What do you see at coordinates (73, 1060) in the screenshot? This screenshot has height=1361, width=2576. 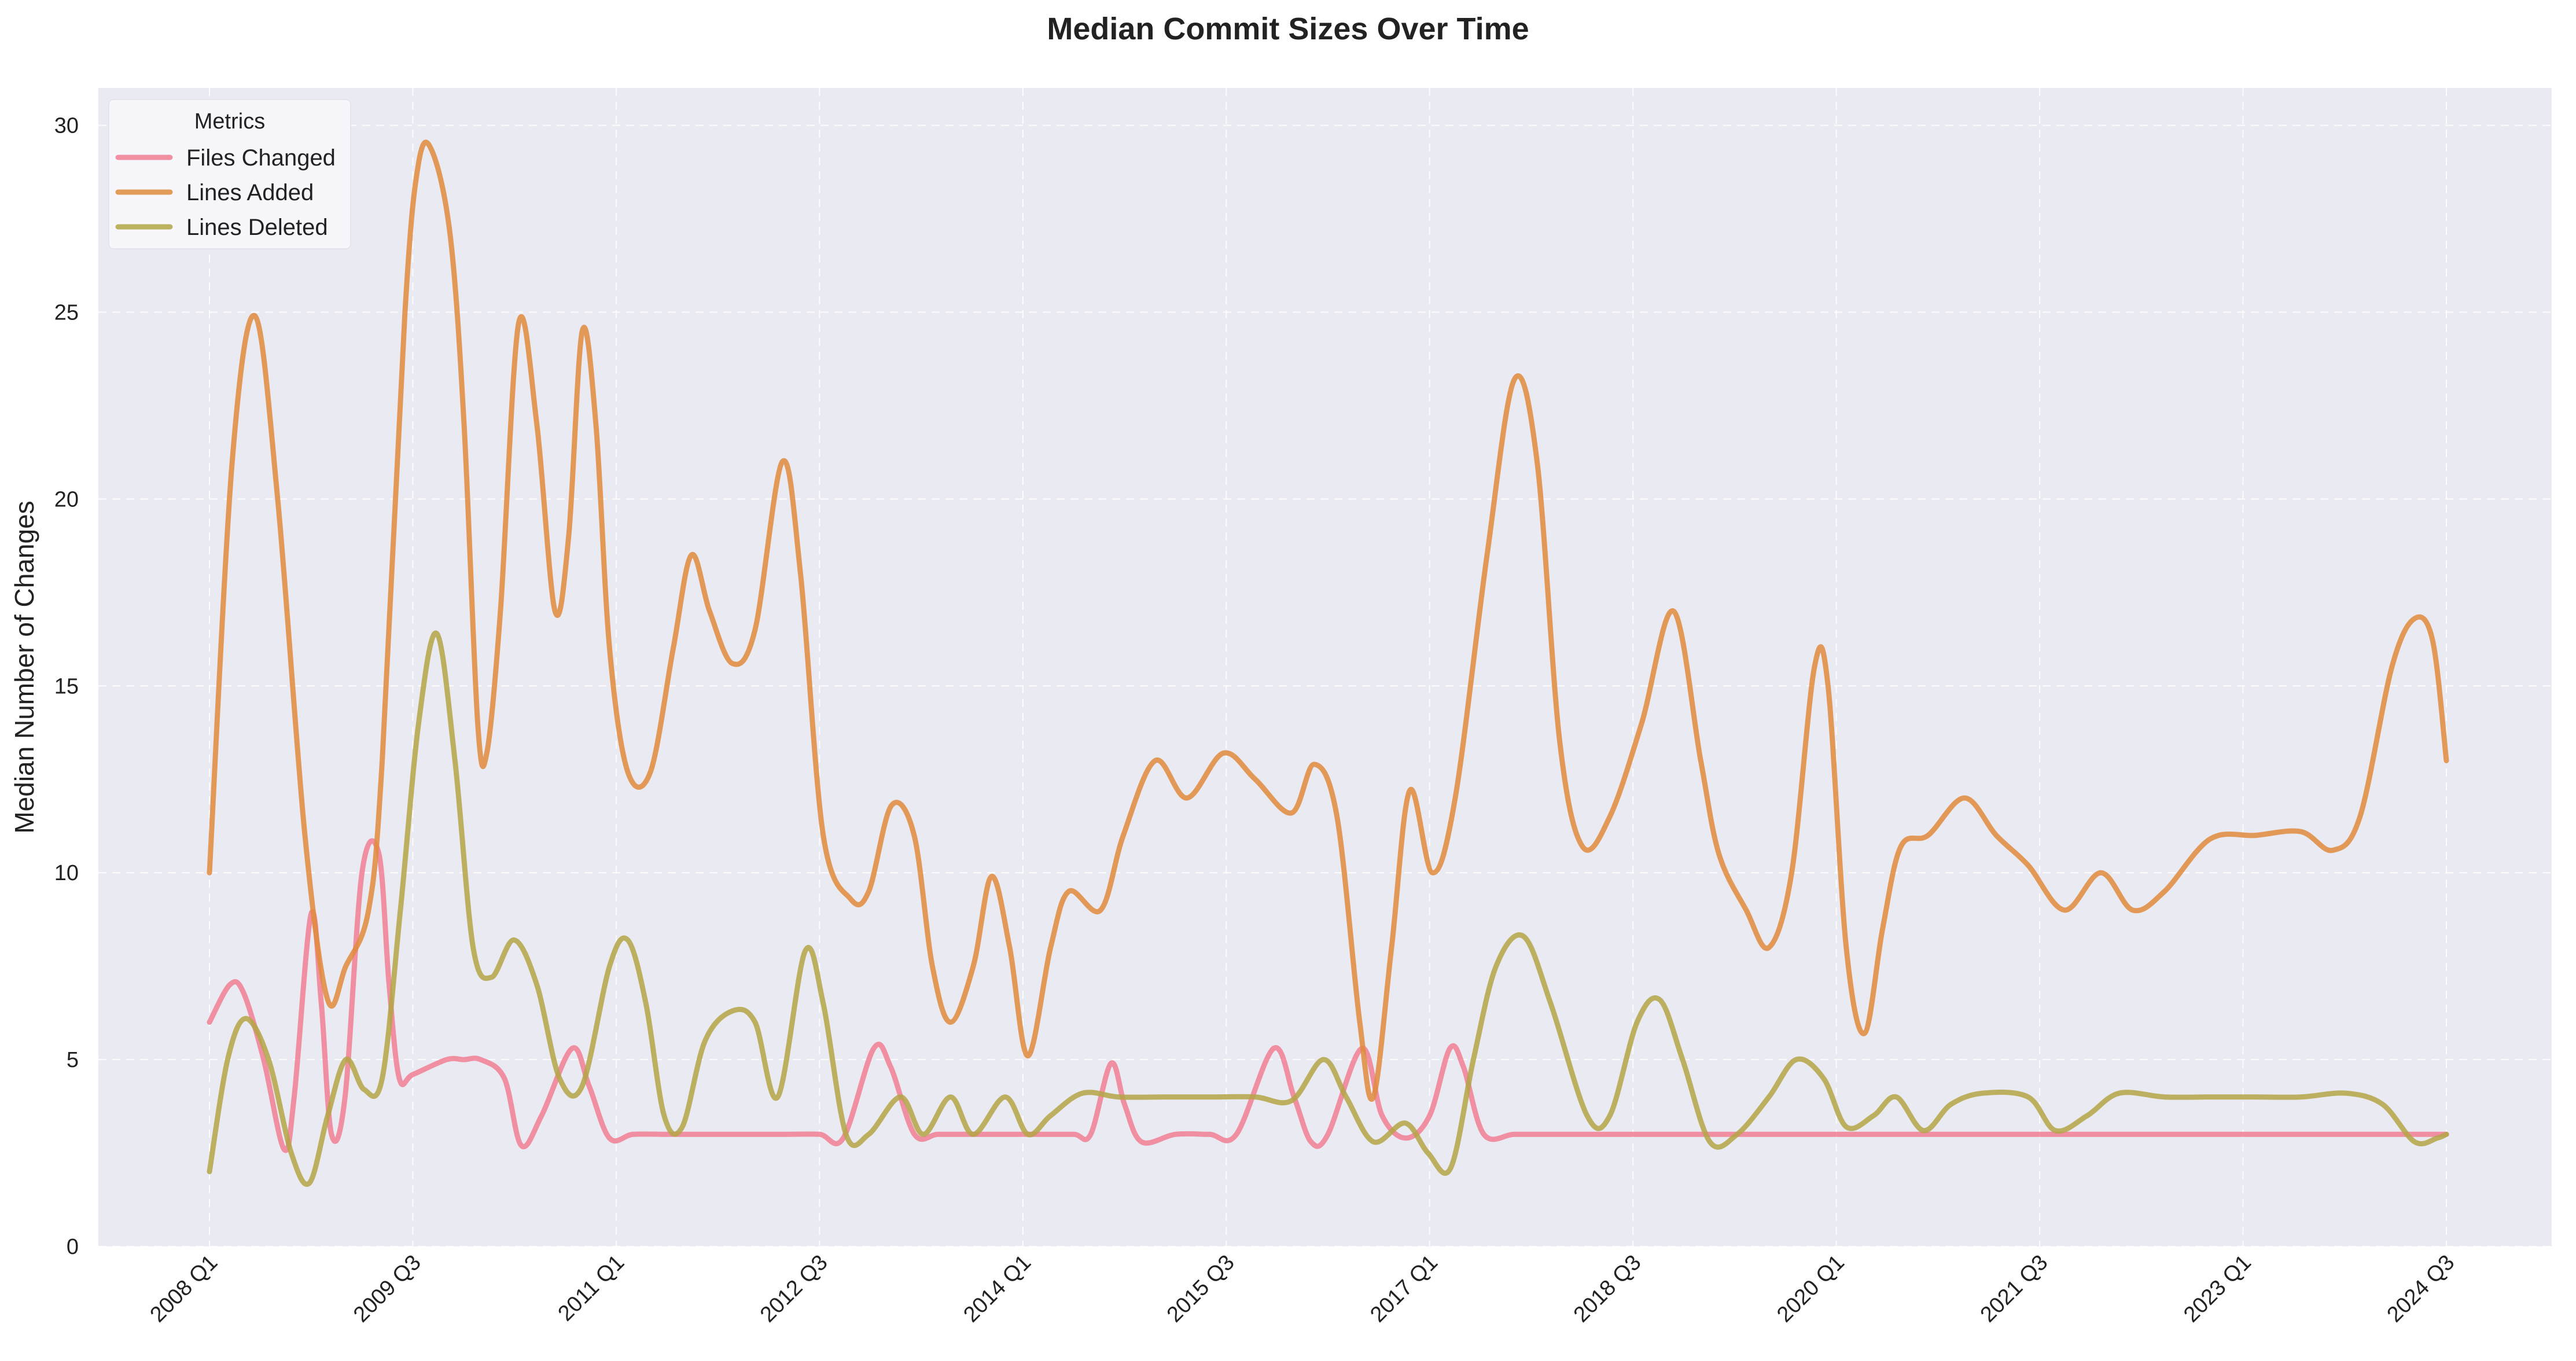 I see `y-tick-label: 5` at bounding box center [73, 1060].